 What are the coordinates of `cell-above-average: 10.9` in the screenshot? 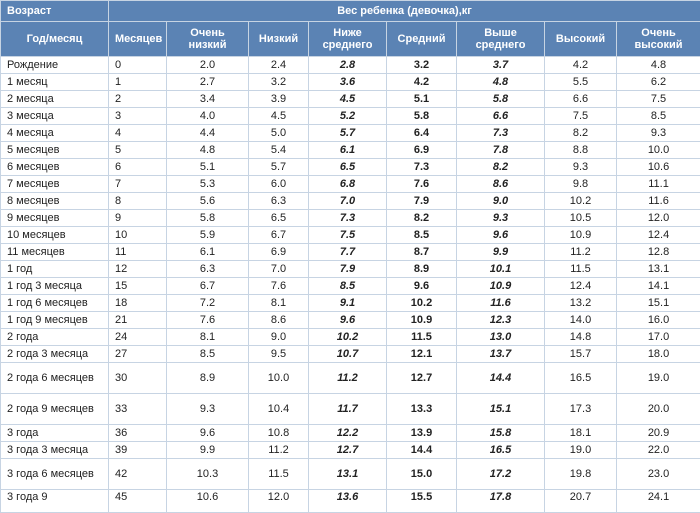 It's located at (501, 286).